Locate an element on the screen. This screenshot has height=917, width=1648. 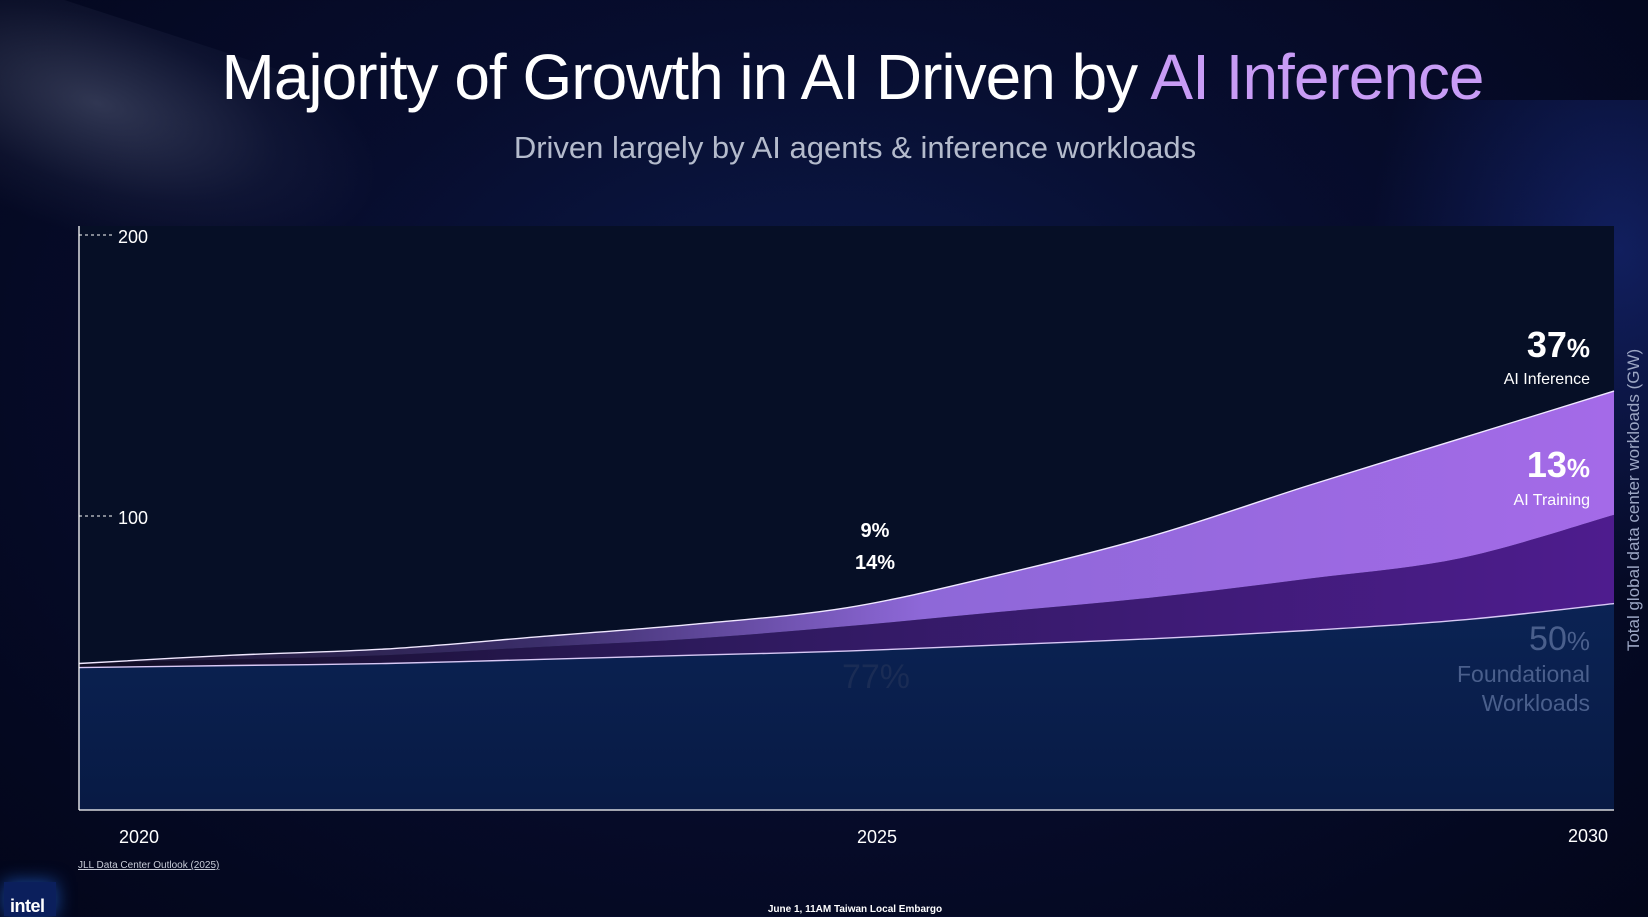
y-tick-label-100: 100 is located at coordinates (133, 518).